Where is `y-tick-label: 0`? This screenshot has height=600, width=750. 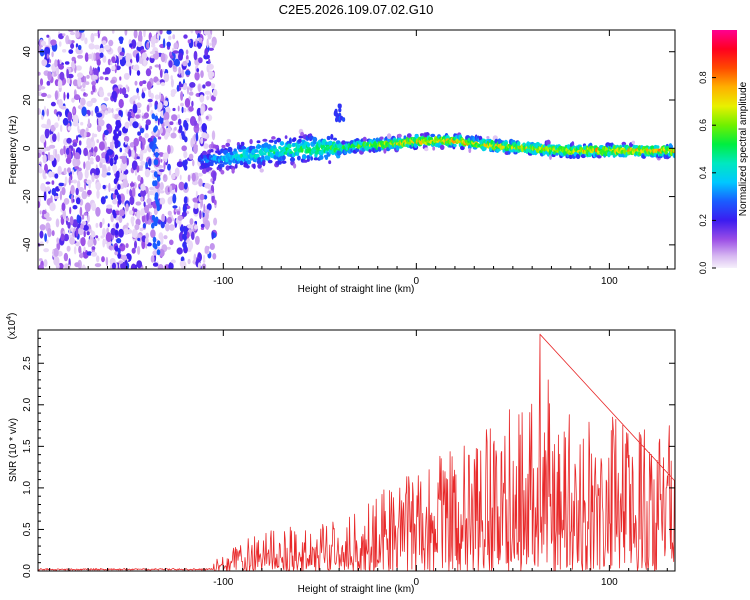 y-tick-label: 0 is located at coordinates (27, 148).